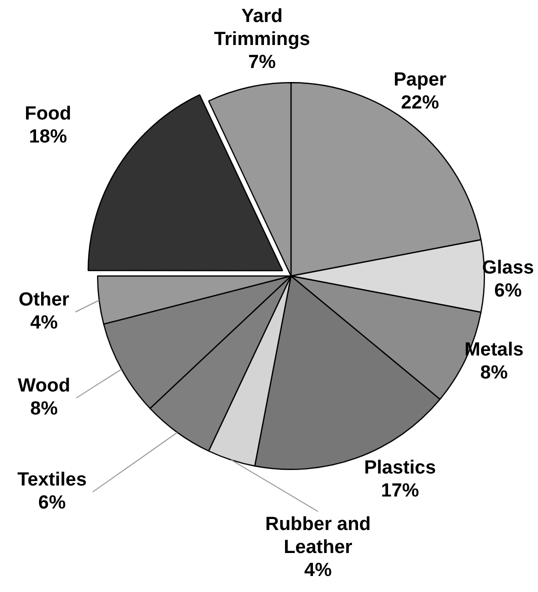  I want to click on slice-label: Other, so click(44, 300).